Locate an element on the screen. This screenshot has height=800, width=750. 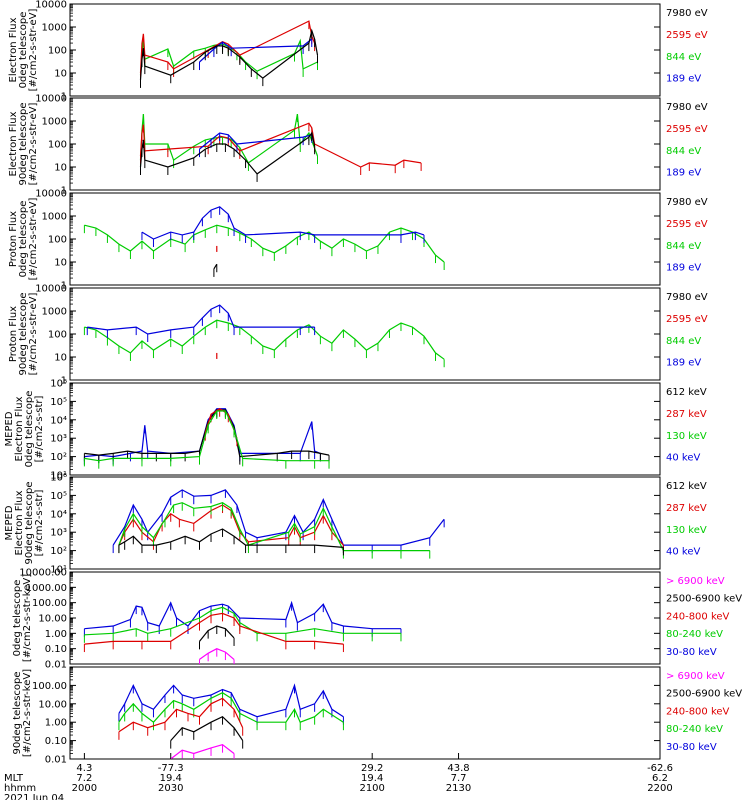
date-label: 2021 Jun 04 is located at coordinates (34, 796).